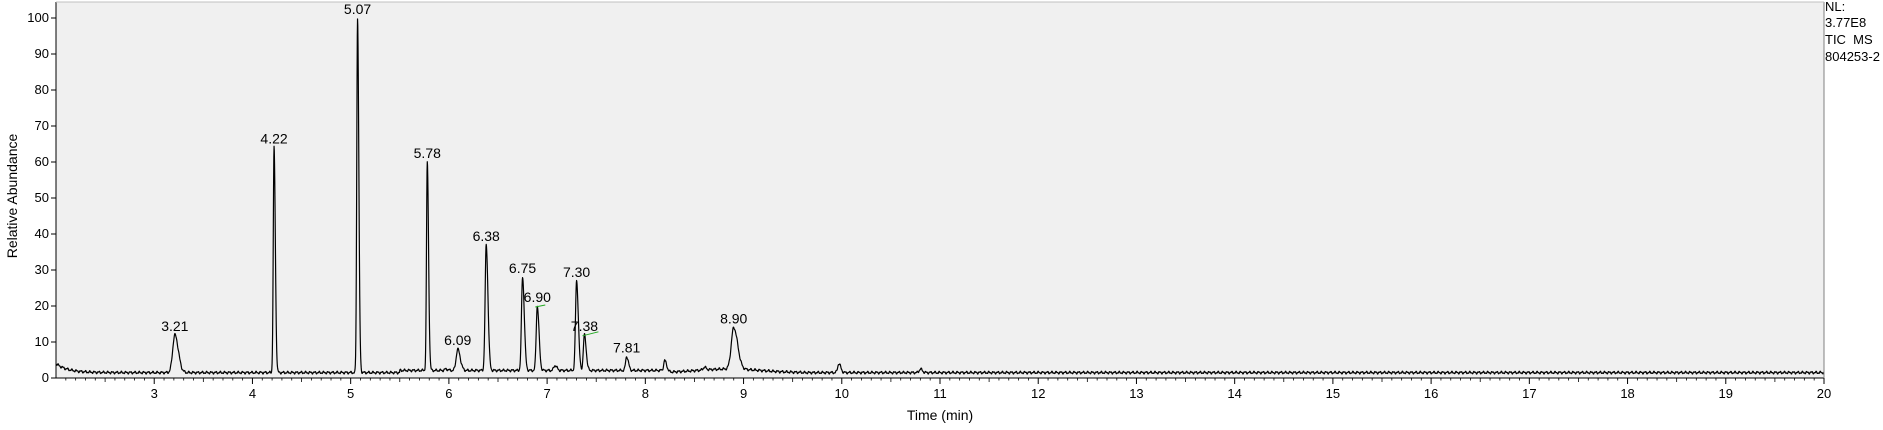 The image size is (1883, 430). Describe the element at coordinates (42, 233) in the screenshot. I see `y-tick-label: 40` at that location.